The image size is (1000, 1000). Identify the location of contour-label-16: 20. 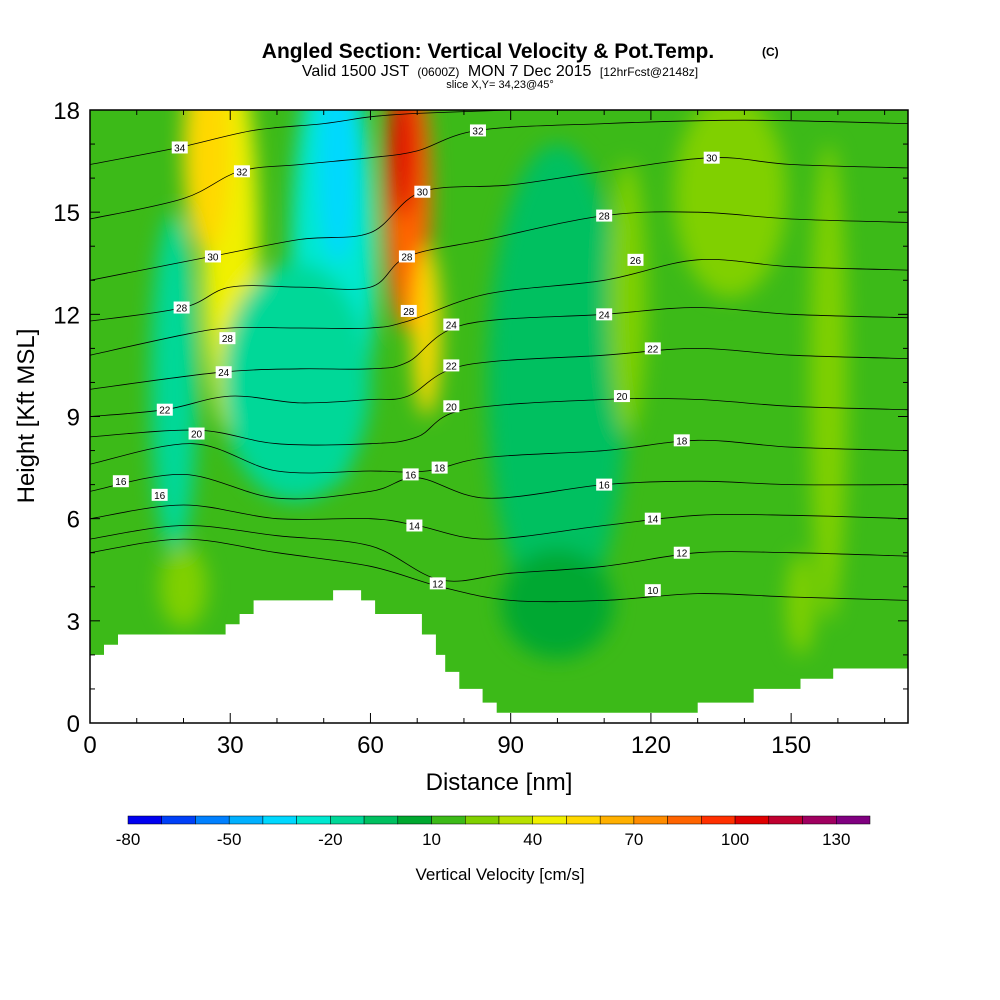
(451, 406).